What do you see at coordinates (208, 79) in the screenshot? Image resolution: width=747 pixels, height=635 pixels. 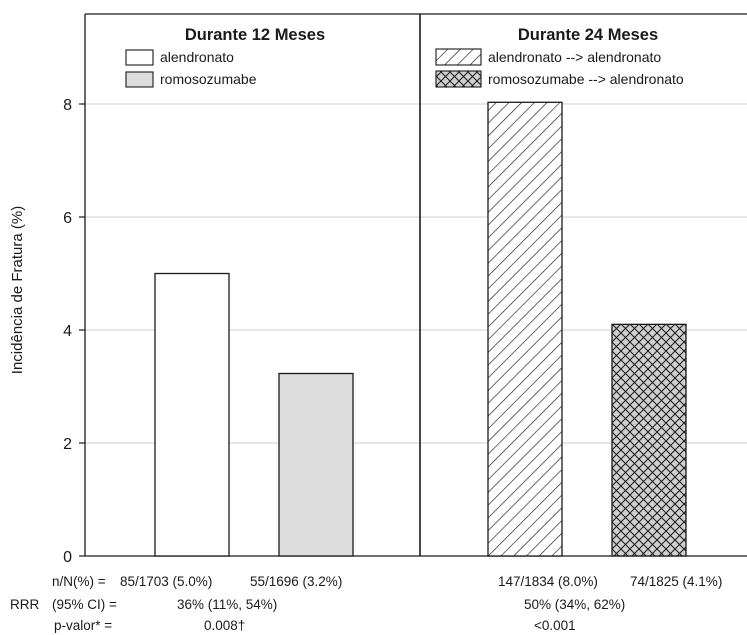 I see `legend-label-romosozumabe: romosozumabe` at bounding box center [208, 79].